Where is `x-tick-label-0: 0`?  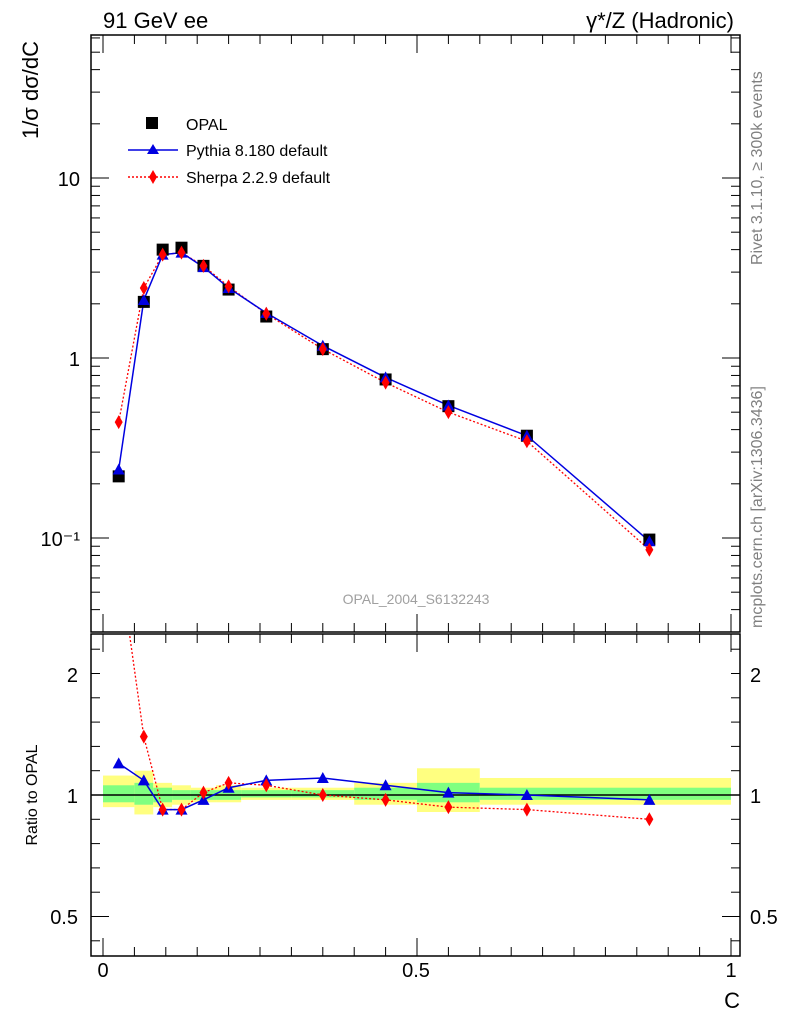
x-tick-label-0: 0 is located at coordinates (102, 971).